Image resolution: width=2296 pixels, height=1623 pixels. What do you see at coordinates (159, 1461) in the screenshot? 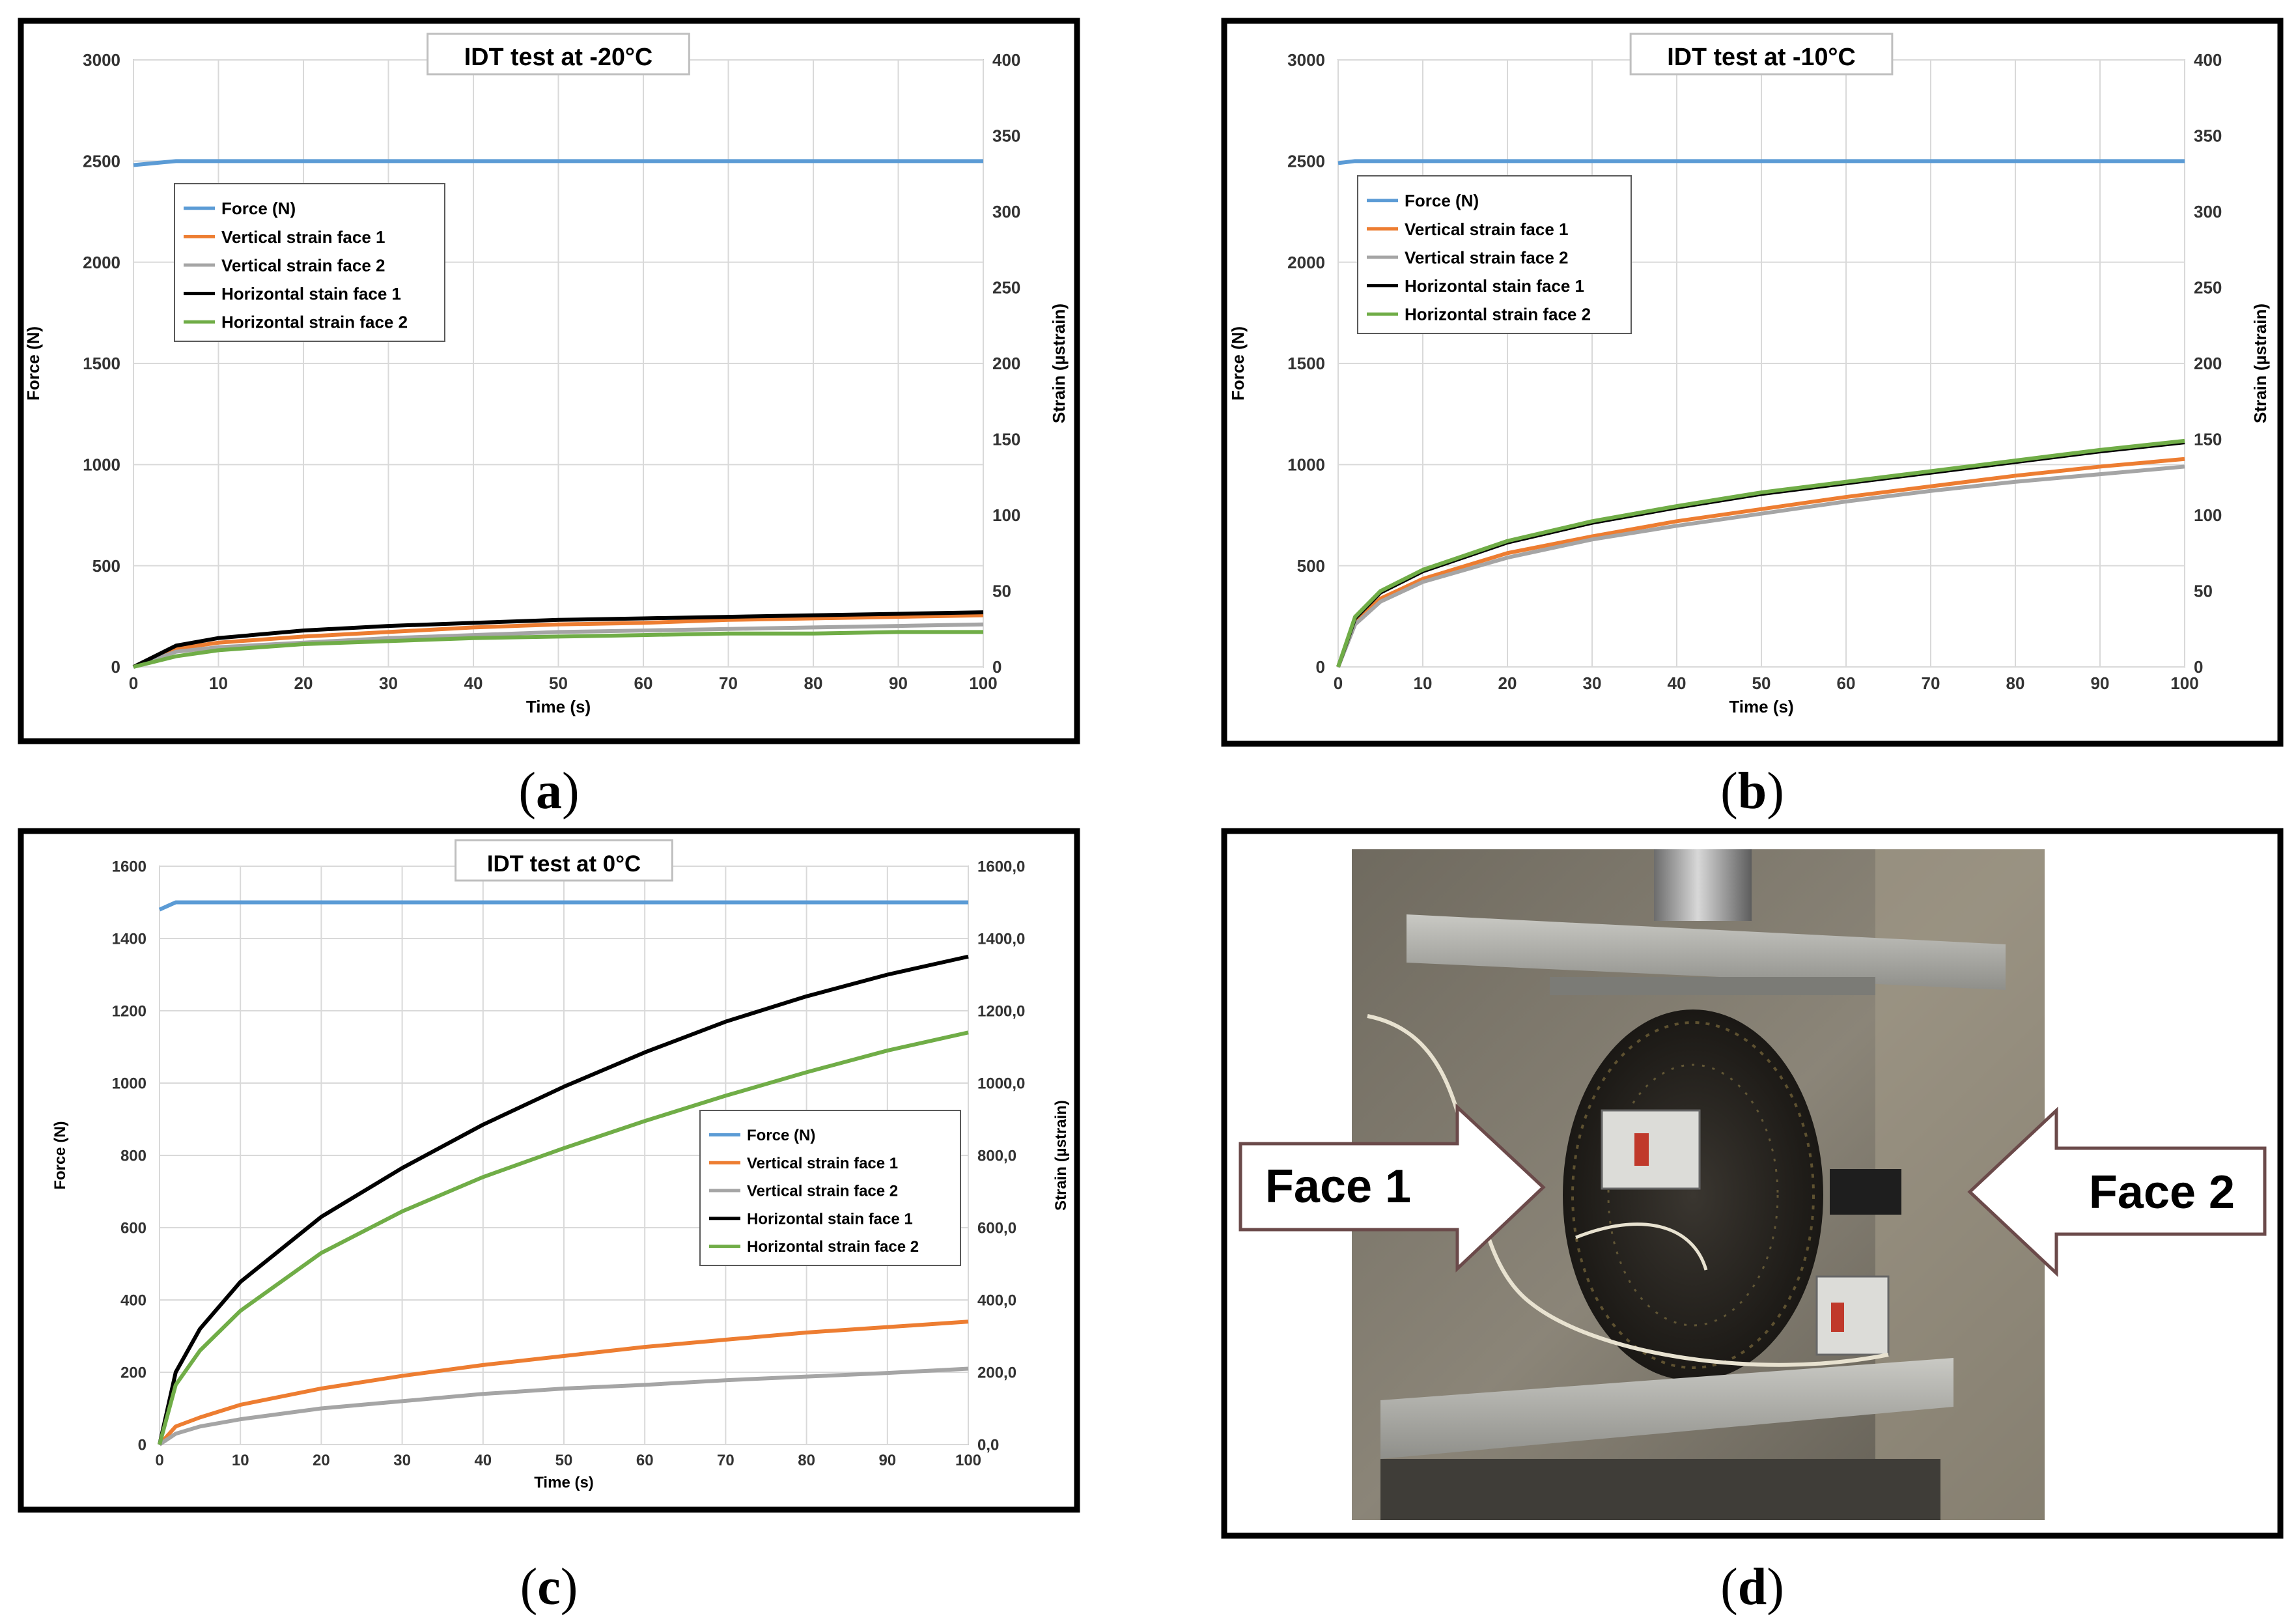
I see `x-tick-label: 0` at bounding box center [159, 1461].